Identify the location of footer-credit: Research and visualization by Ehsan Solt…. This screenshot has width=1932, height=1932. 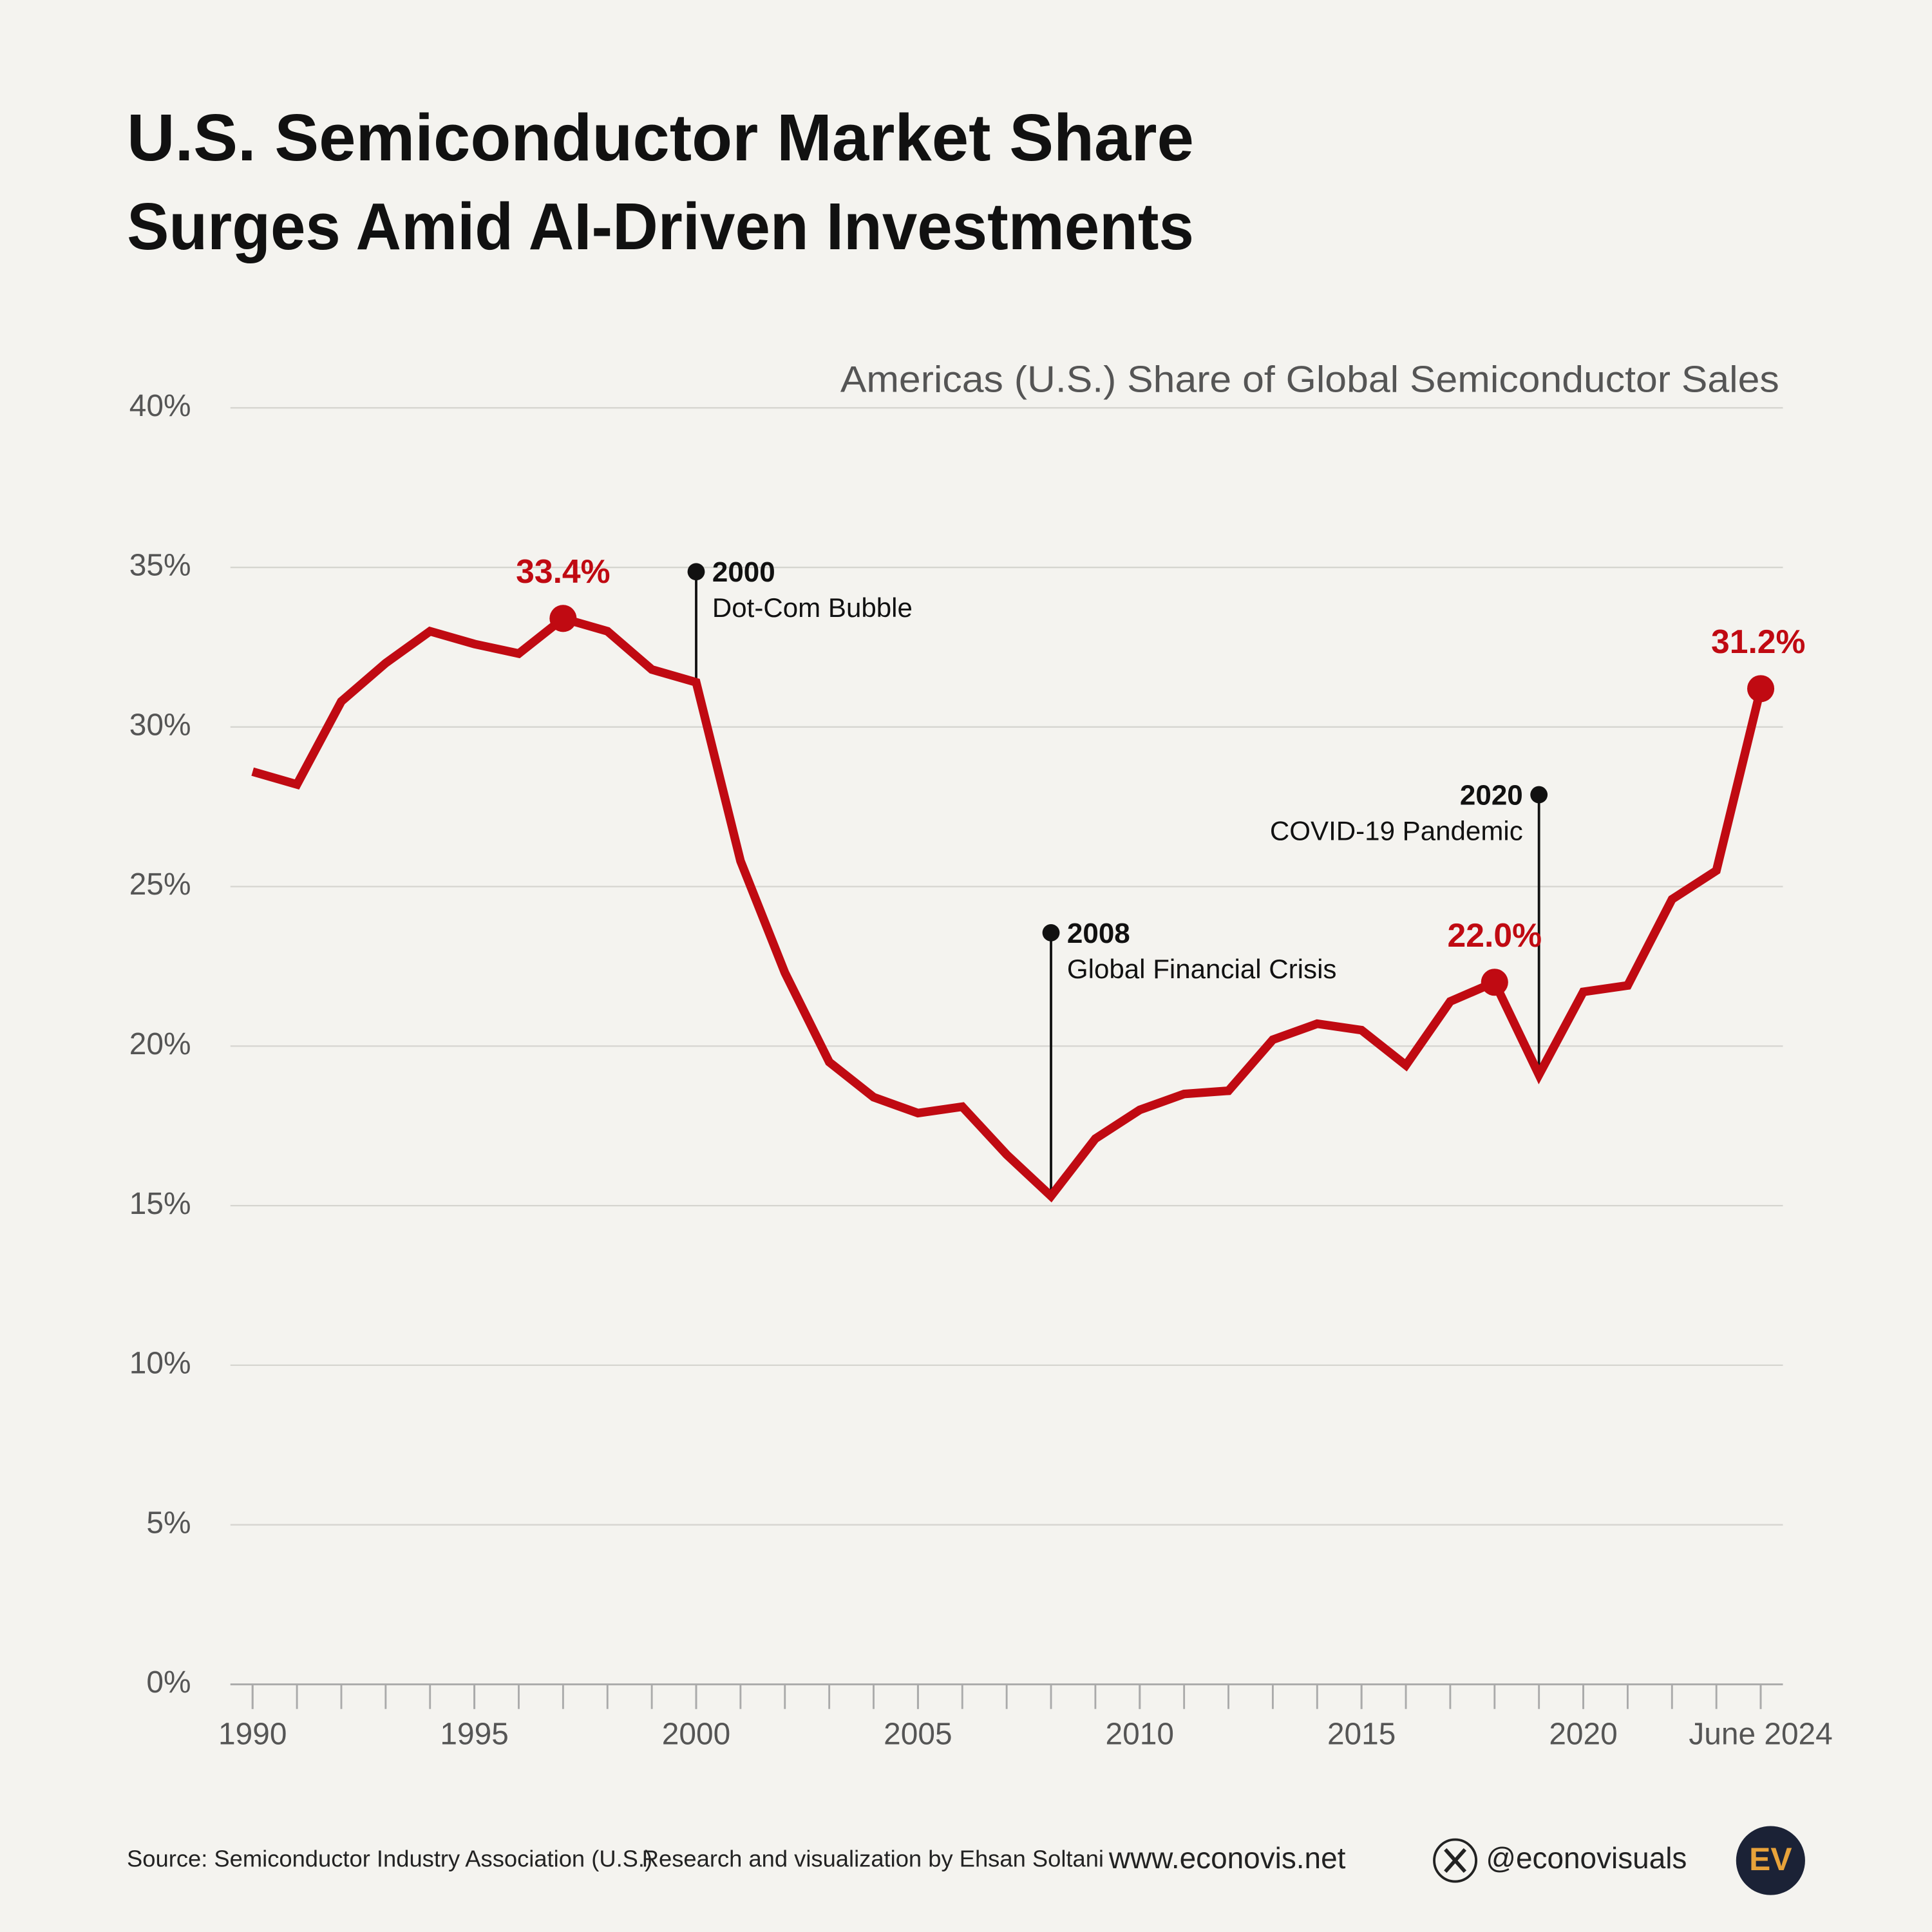
(873, 1859).